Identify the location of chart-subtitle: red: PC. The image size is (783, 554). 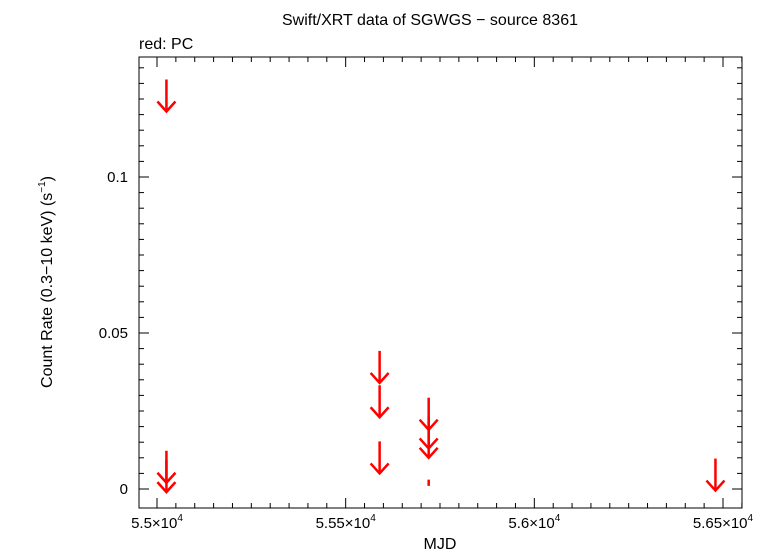
(166, 44).